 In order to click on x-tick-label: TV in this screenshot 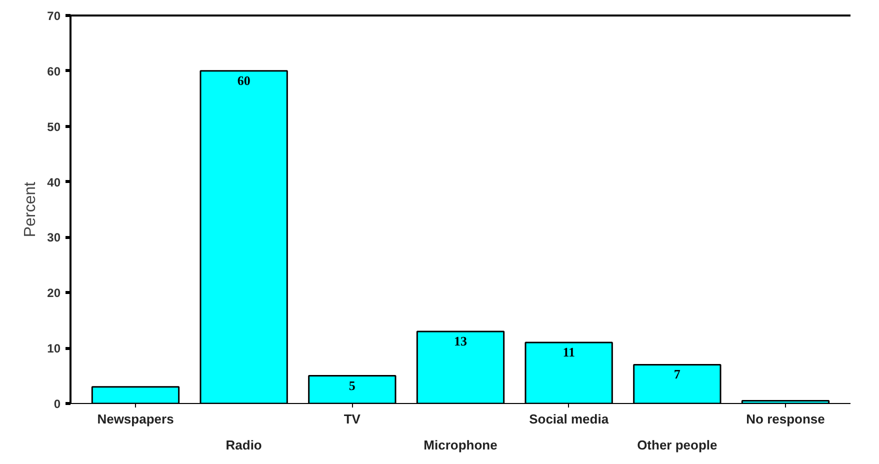, I will do `click(352, 419)`.